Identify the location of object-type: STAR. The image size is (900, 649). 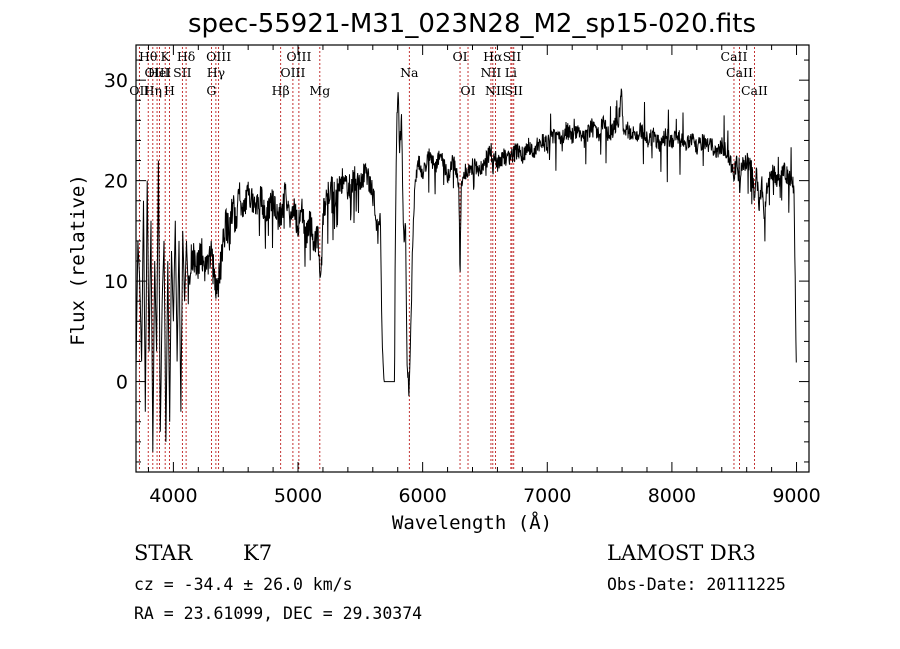
(163, 553).